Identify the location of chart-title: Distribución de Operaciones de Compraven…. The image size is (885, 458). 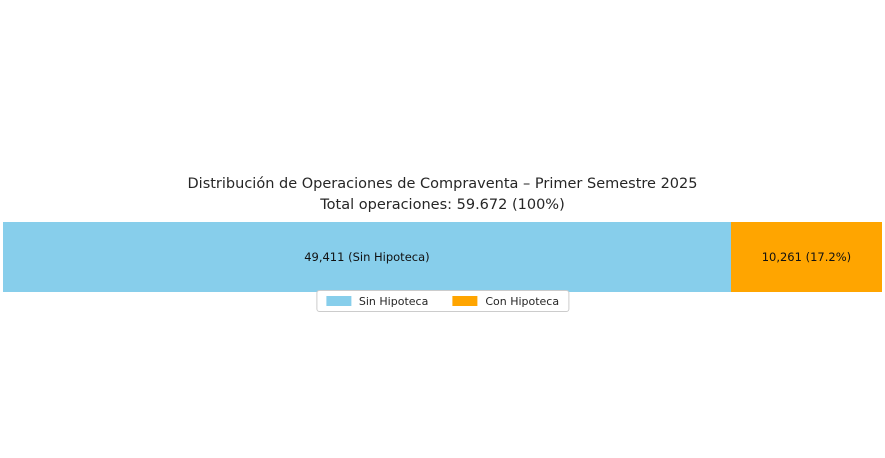
(442, 184).